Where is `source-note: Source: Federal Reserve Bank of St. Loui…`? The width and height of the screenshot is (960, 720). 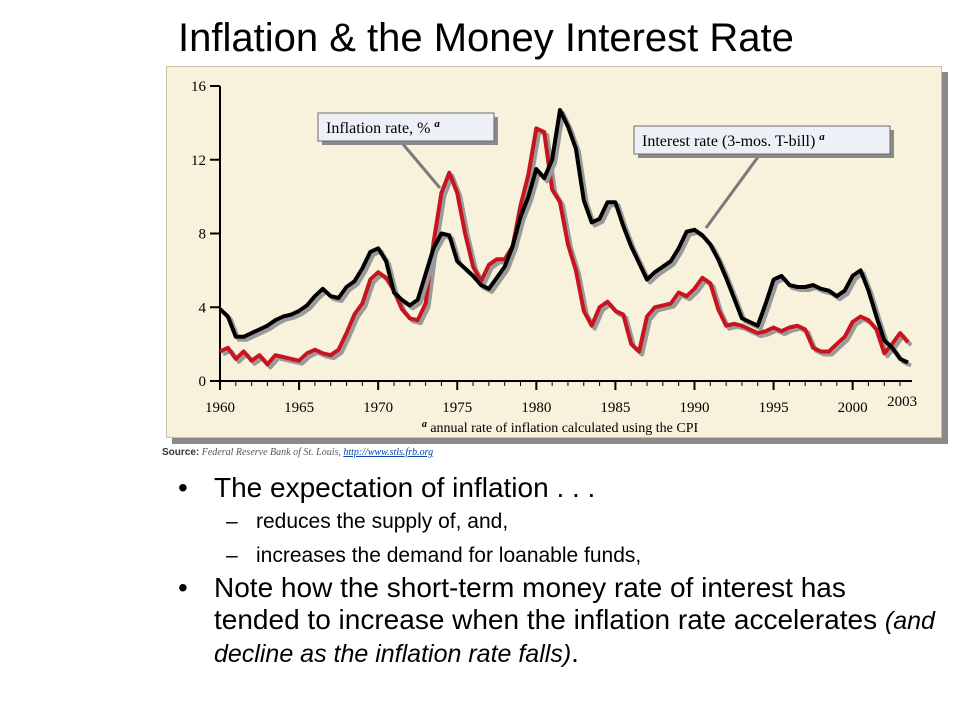
source-note: Source: Federal Reserve Bank of St. Loui… is located at coordinates (297, 452).